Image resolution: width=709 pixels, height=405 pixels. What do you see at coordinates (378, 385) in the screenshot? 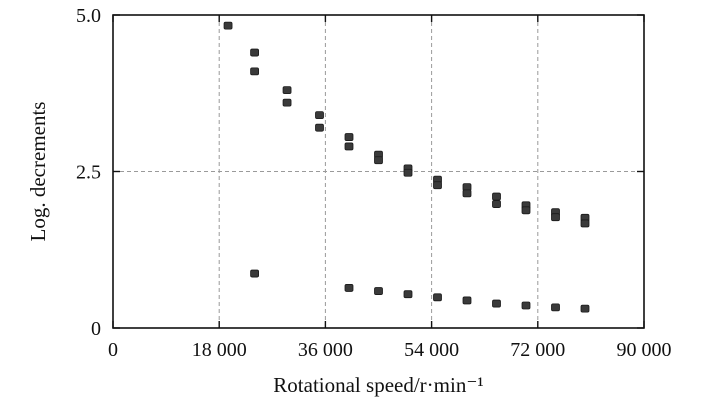
I see `x-axis-title: Rotational speed/r·min⁻¹` at bounding box center [378, 385].